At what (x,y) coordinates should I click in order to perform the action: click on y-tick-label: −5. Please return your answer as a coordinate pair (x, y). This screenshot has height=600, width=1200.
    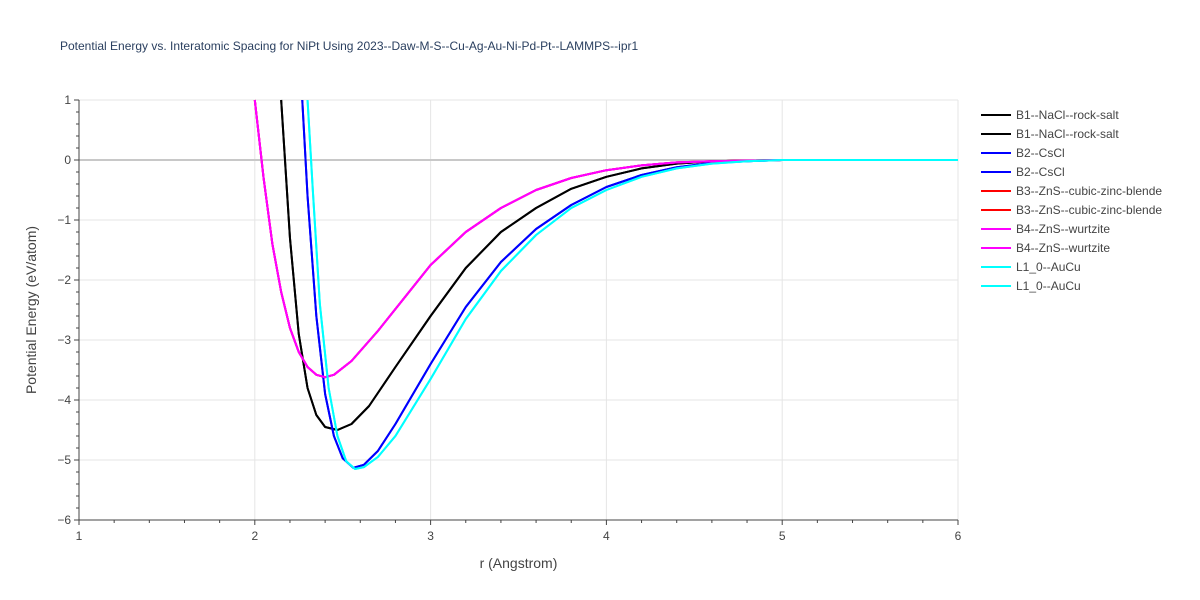
    Looking at the image, I should click on (64, 460).